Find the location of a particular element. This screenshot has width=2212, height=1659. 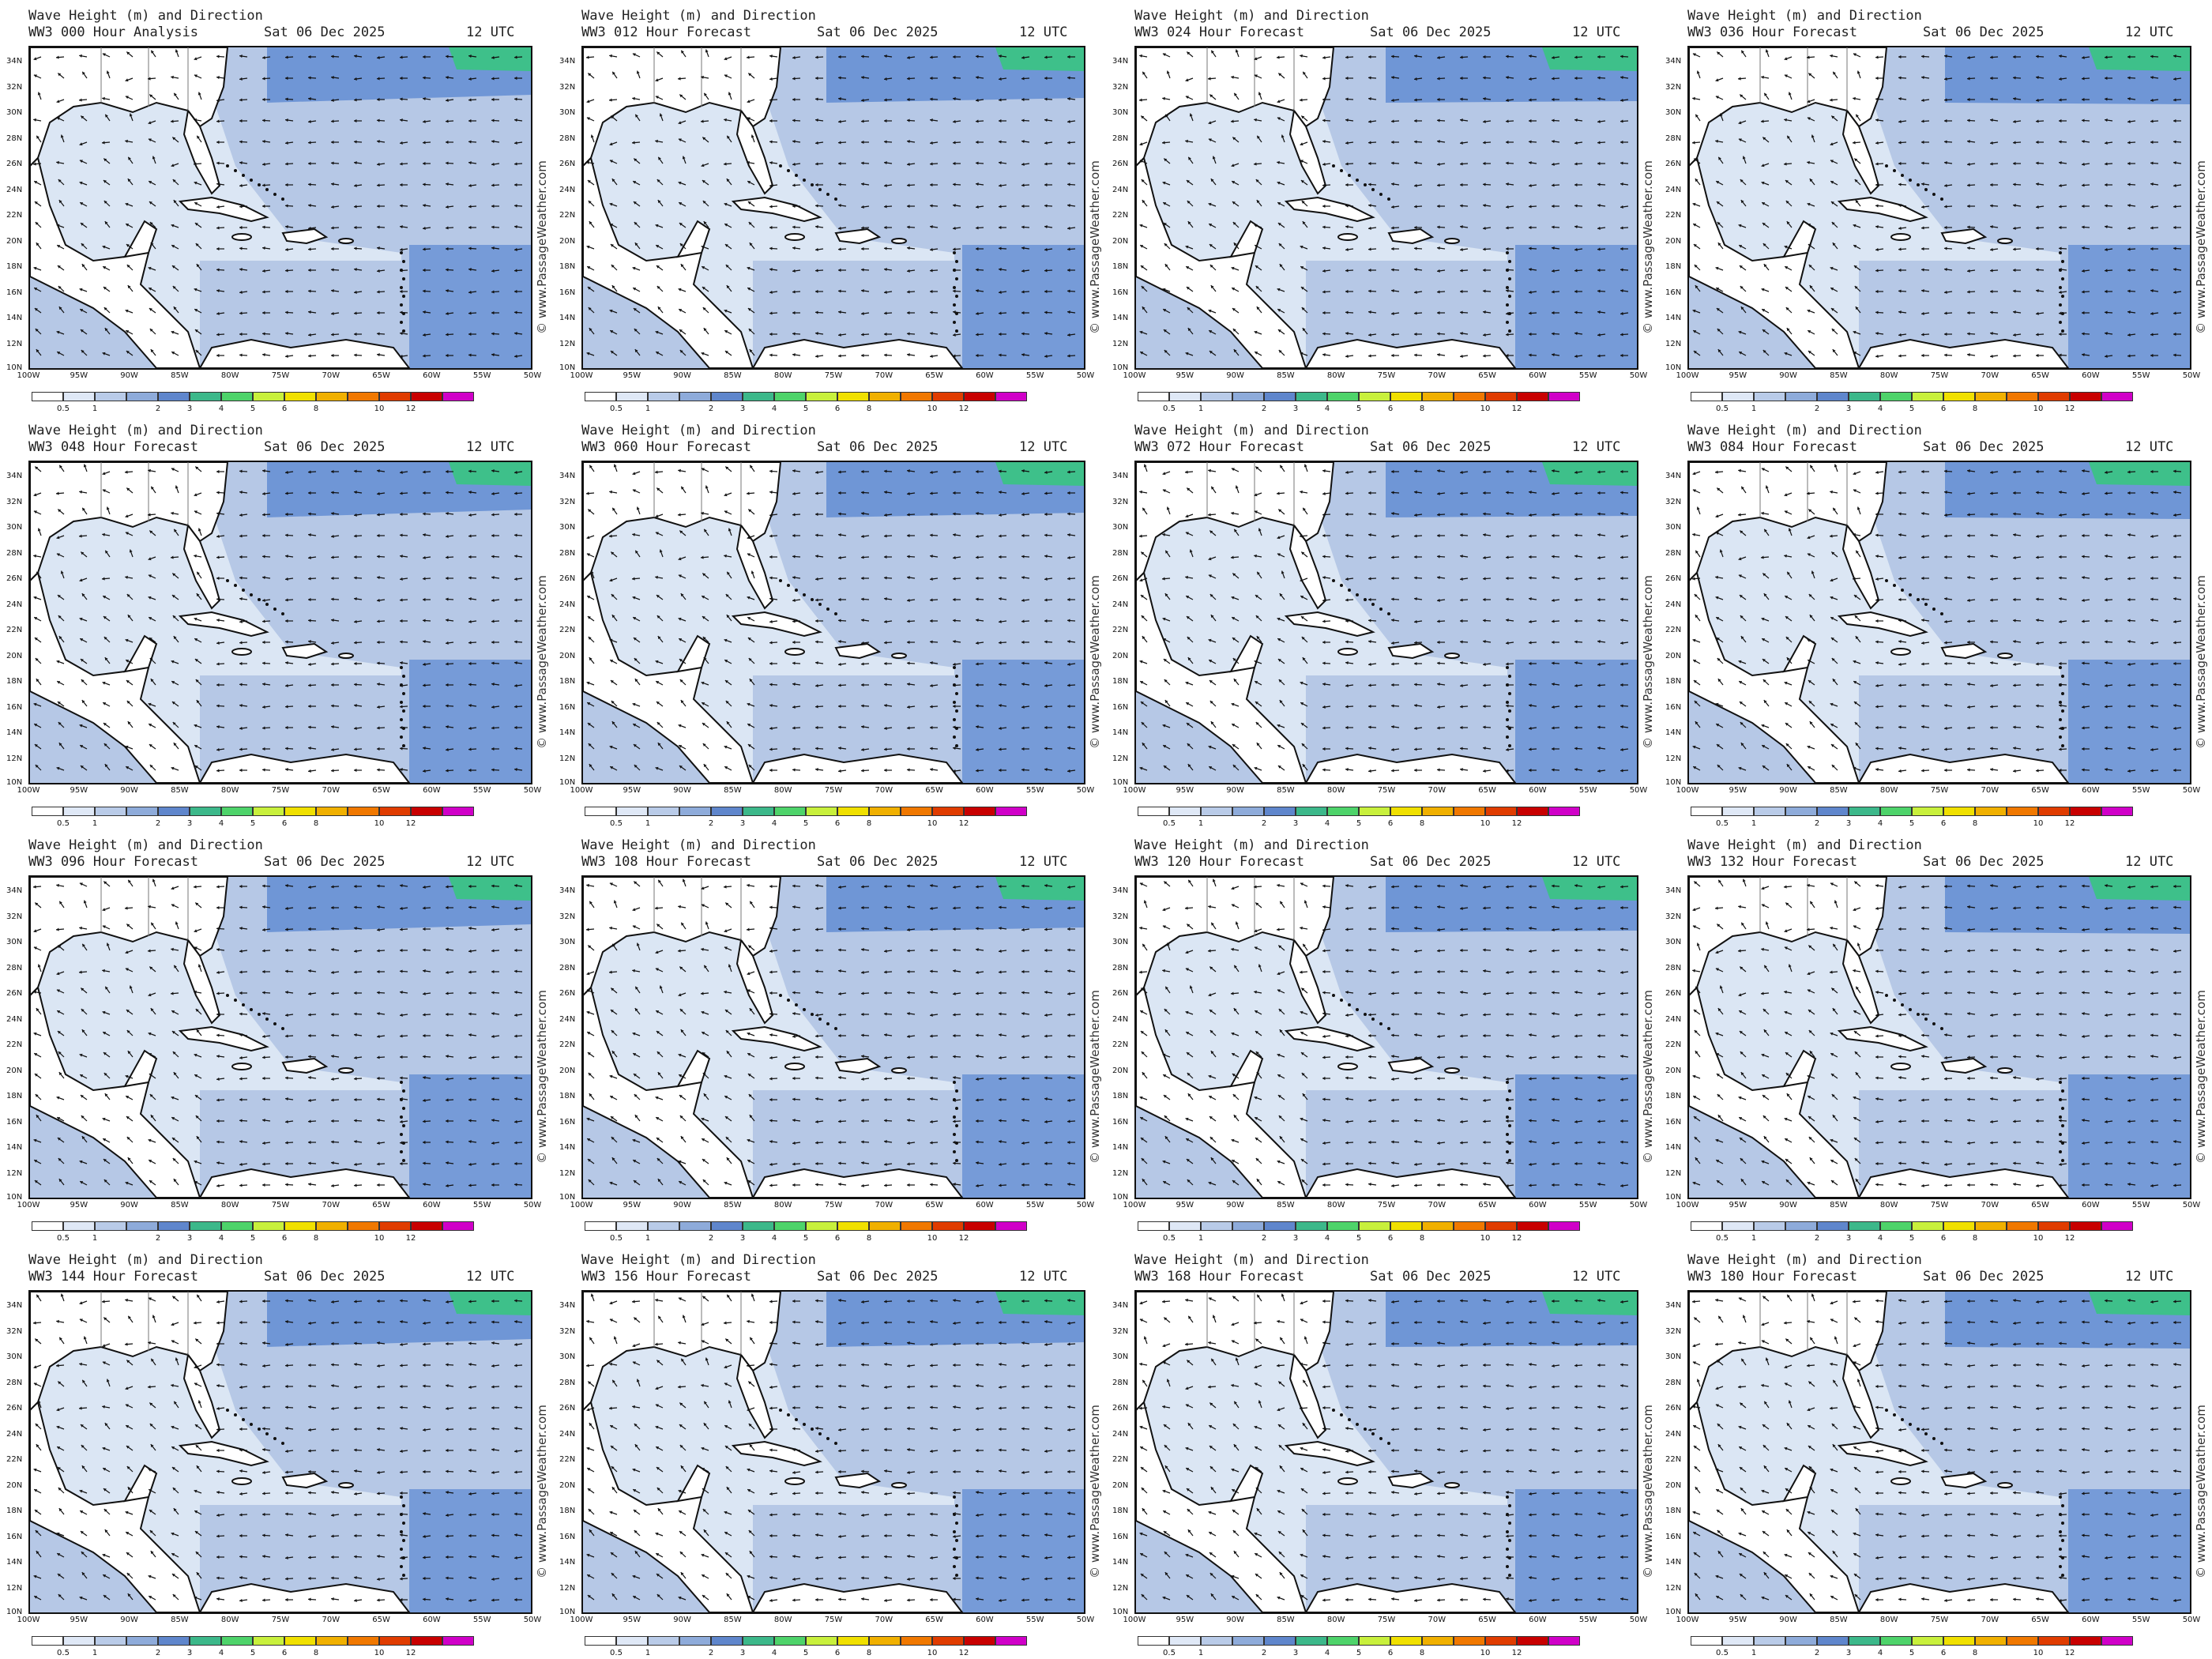

lon-tick-label: 80W is located at coordinates (1336, 791).